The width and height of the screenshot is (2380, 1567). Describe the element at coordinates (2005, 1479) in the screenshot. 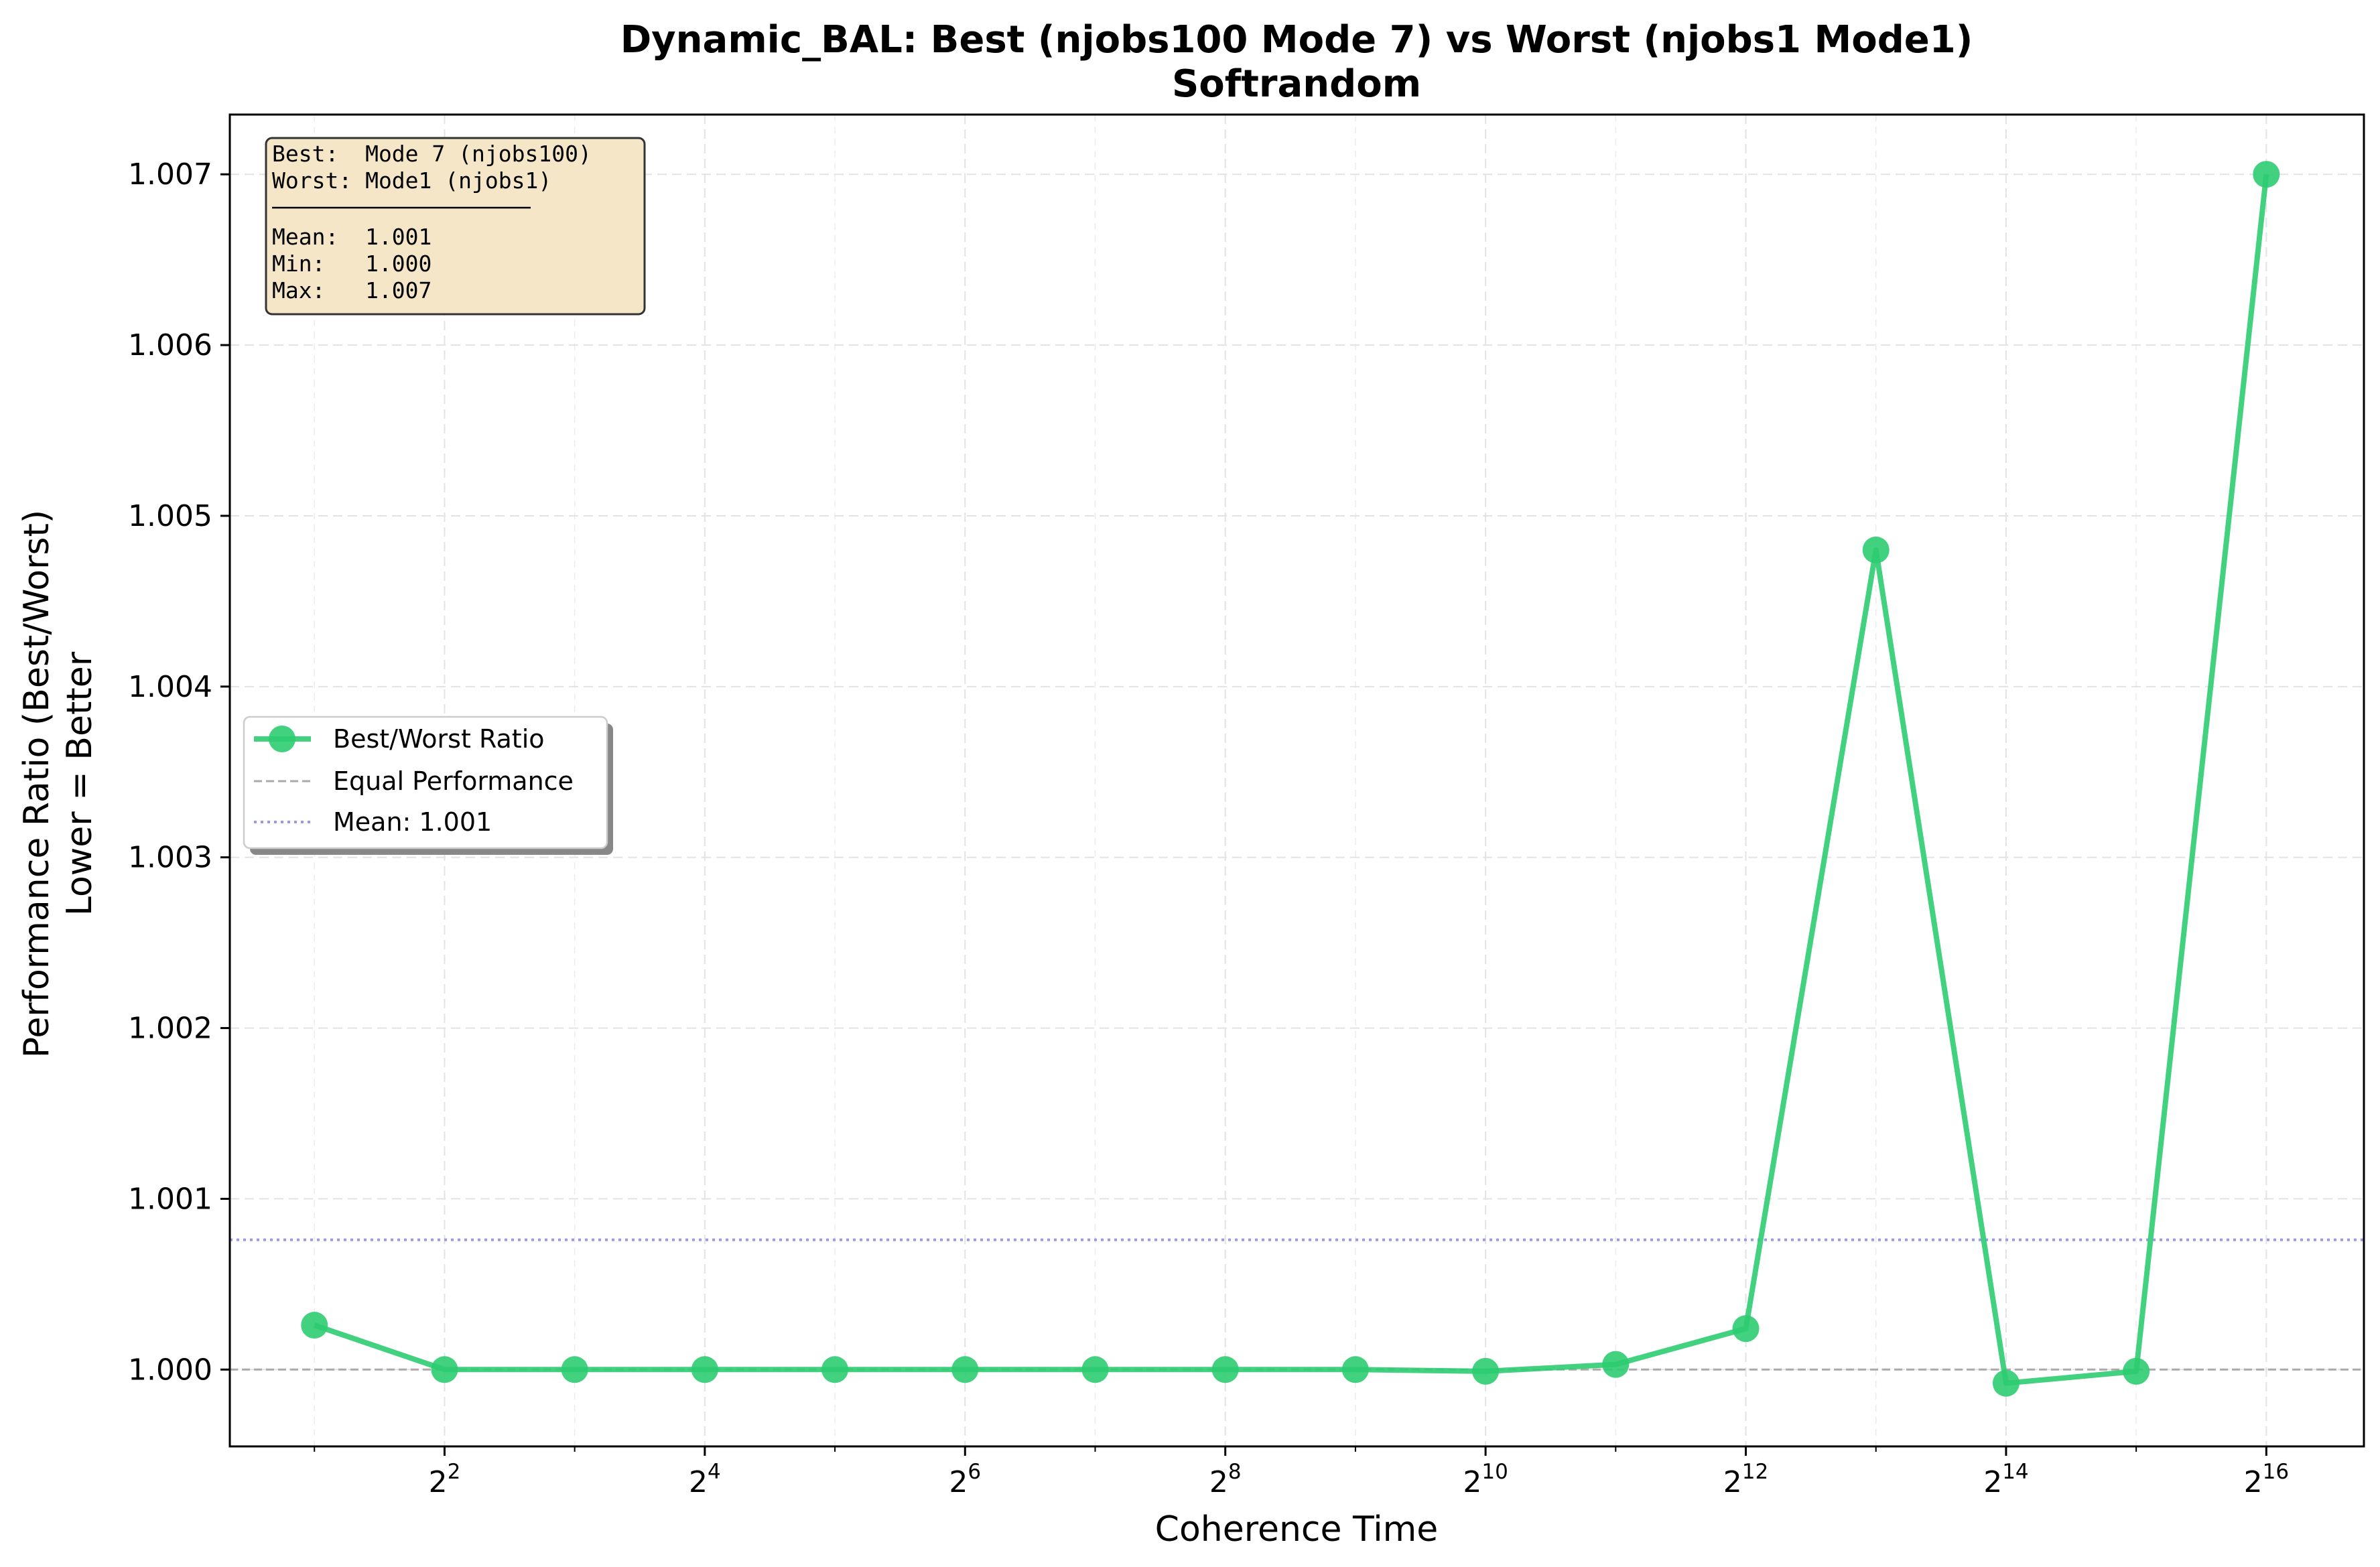

I see `x-tick-label: 214` at that location.